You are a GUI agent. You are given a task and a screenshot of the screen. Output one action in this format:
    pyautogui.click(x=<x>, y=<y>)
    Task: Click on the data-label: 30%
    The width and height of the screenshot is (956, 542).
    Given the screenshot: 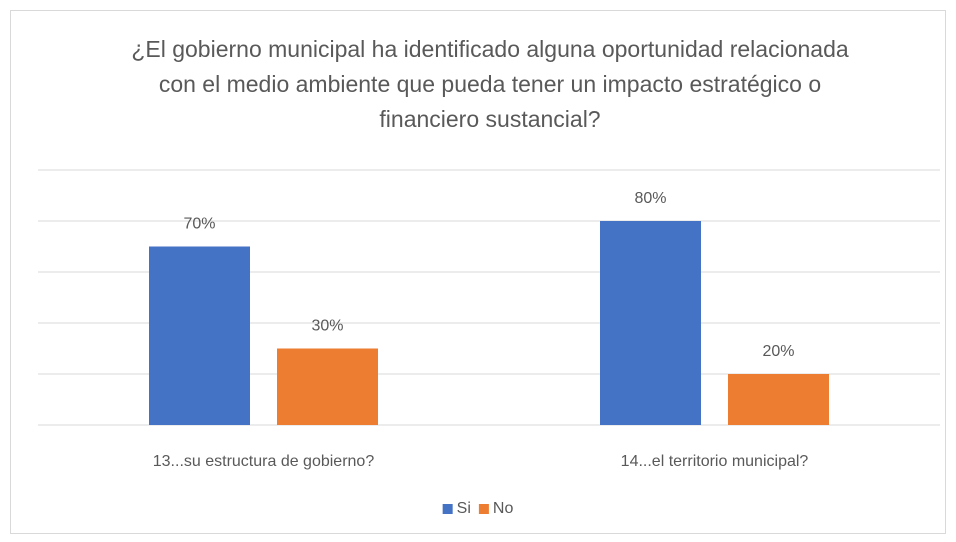 What is the action you would take?
    pyautogui.click(x=327, y=326)
    